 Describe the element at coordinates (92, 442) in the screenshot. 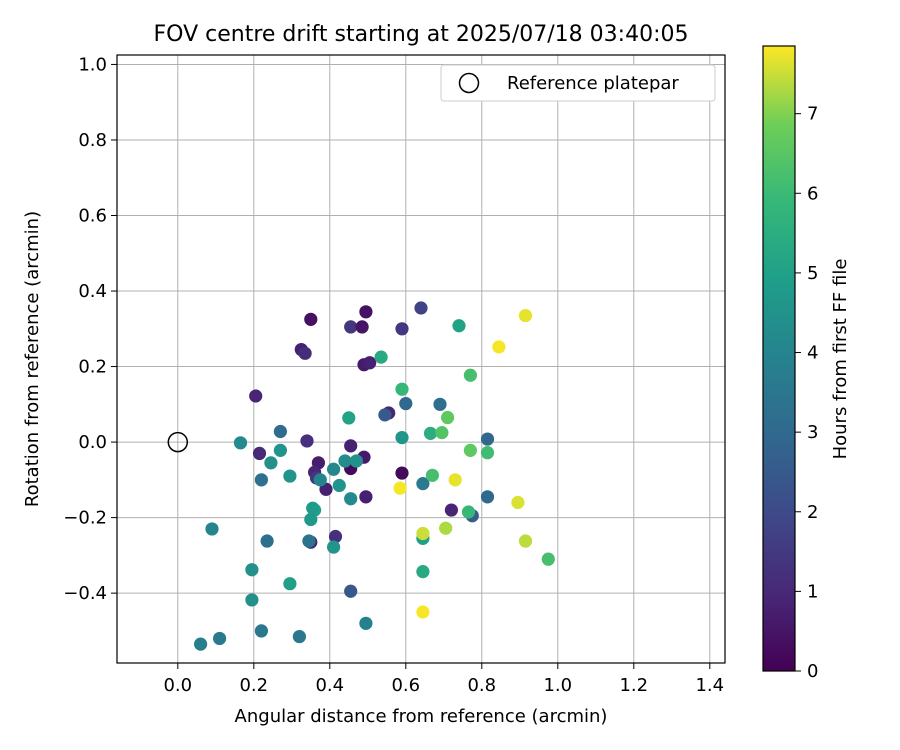

I see `y-tick-label: 0.0` at that location.